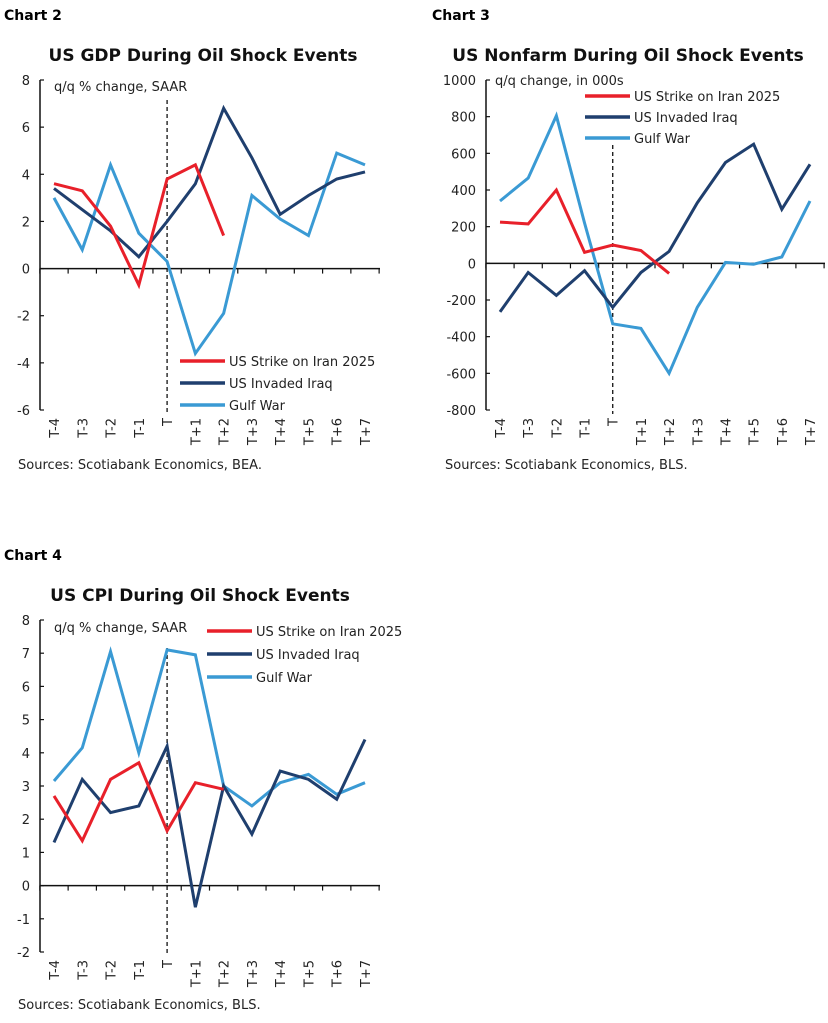 This screenshot has height=1023, width=828. I want to click on chart-title: US CPI During Oil Shock Events, so click(200, 596).